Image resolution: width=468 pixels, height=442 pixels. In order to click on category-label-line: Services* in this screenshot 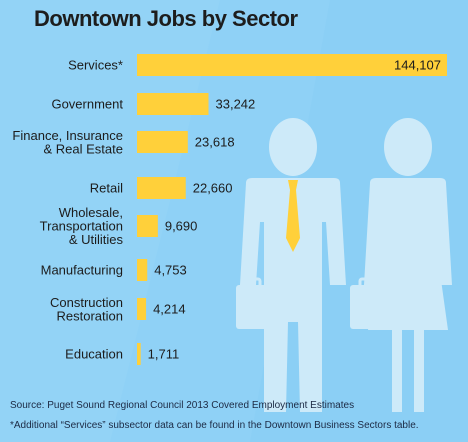, I will do `click(95, 65)`.